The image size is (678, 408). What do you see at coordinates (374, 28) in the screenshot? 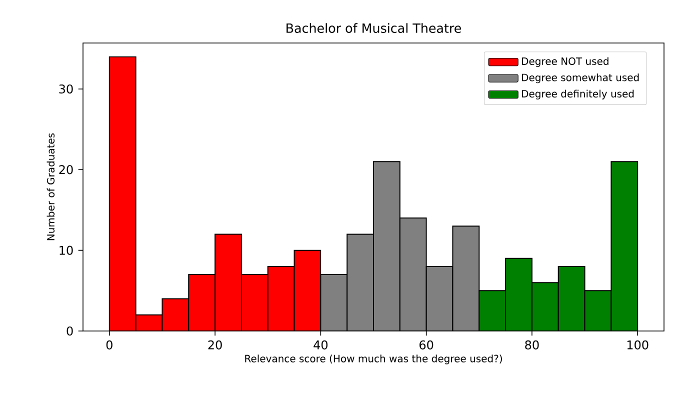
I see `chart-title: Bachelor of Musical Theatre` at bounding box center [374, 28].